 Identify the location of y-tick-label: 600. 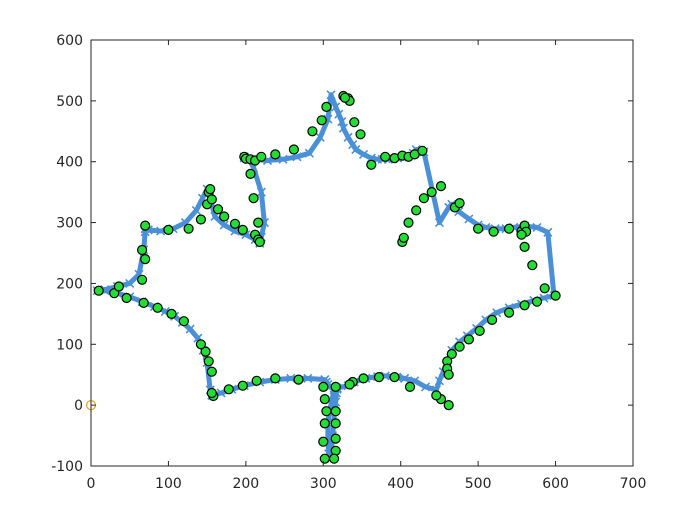
(69, 41).